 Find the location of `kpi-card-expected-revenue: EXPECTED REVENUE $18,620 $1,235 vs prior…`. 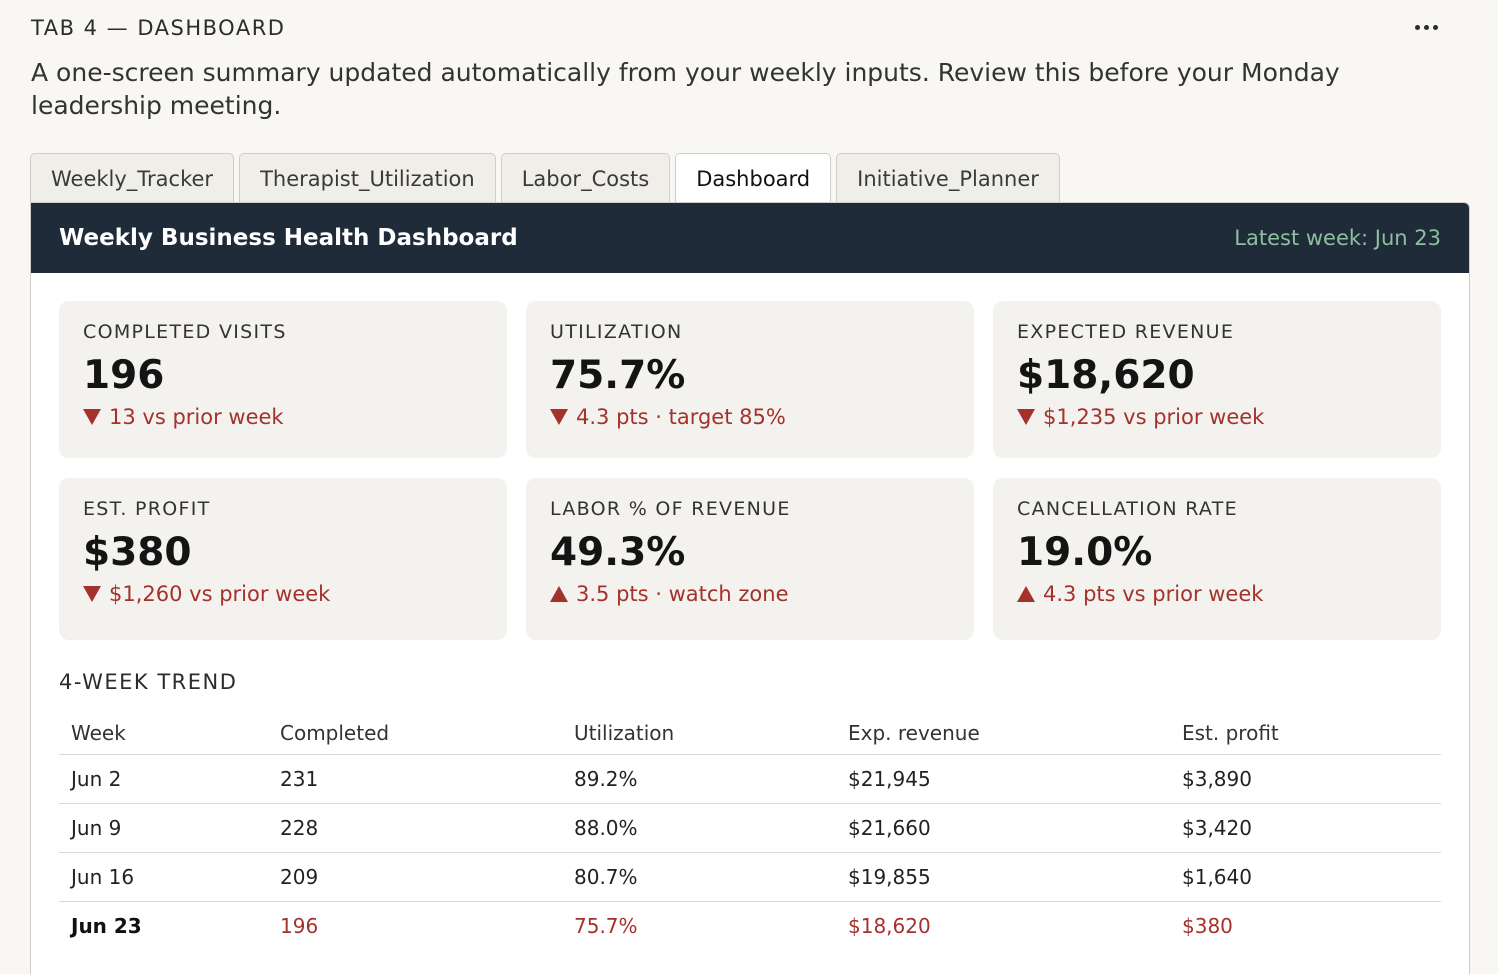

kpi-card-expected-revenue: EXPECTED REVENUE $18,620 $1,235 vs prior… is located at coordinates (1217, 379).